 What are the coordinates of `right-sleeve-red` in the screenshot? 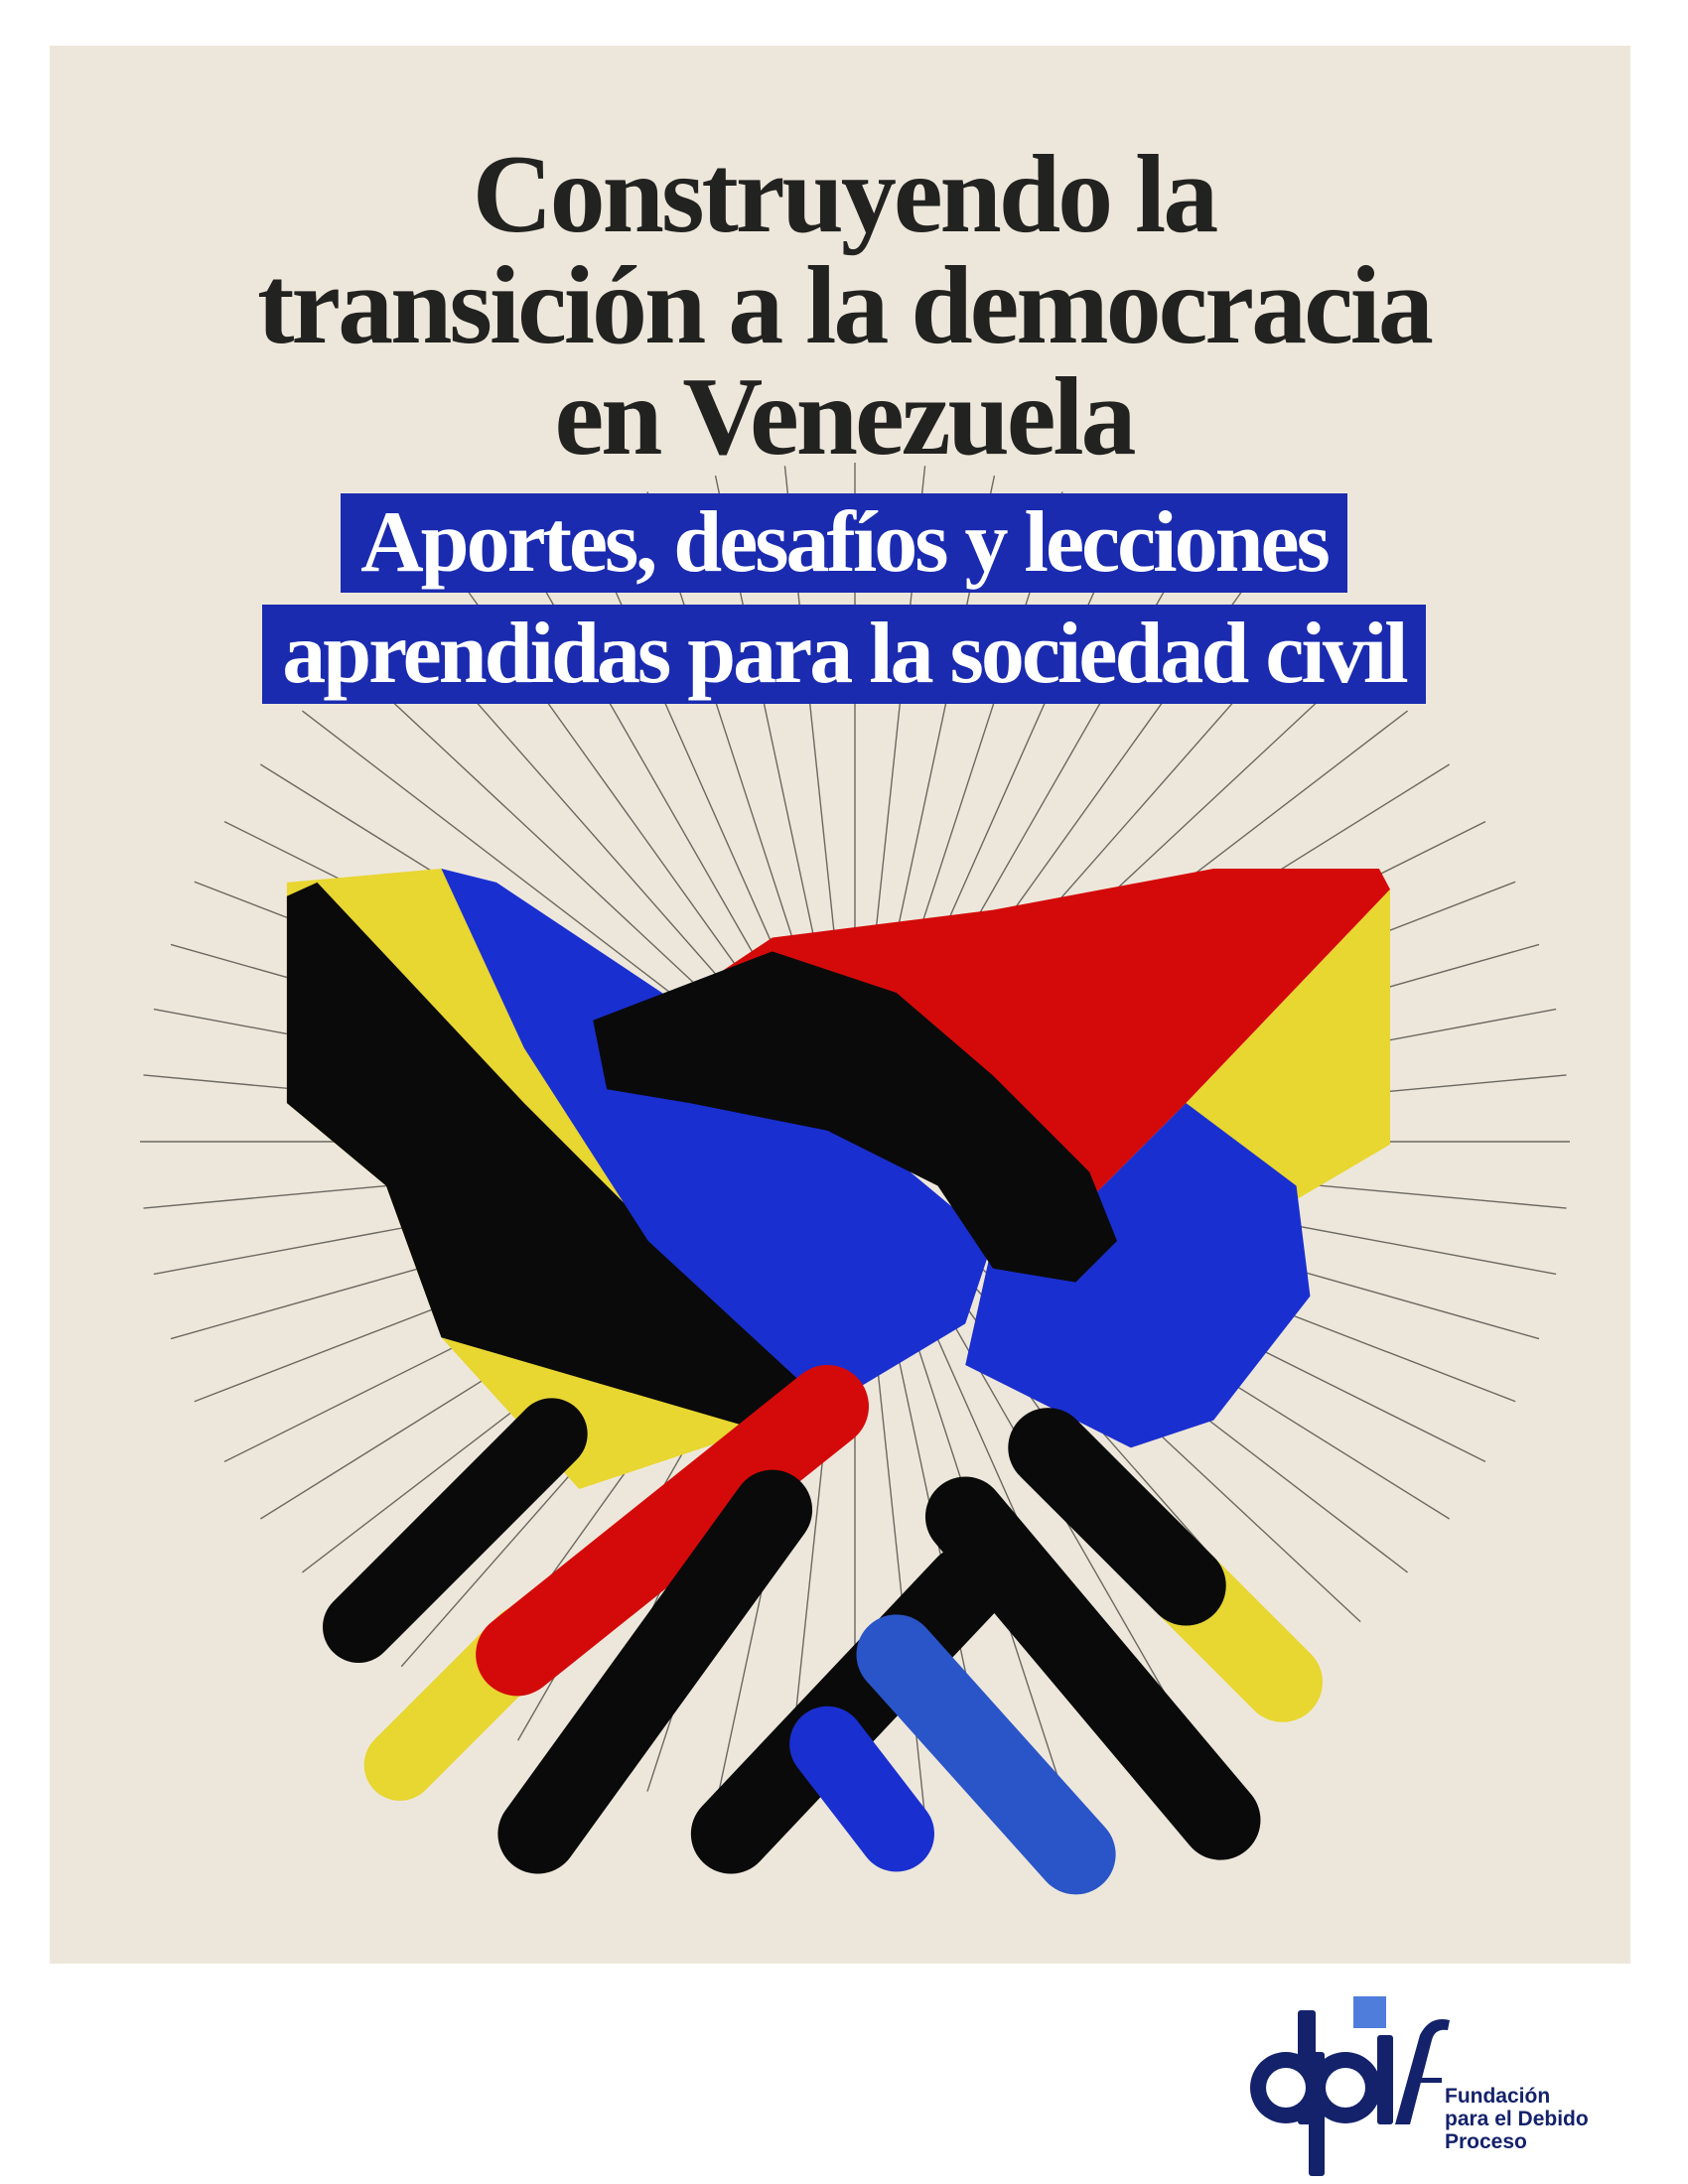 It's located at (999, 1034).